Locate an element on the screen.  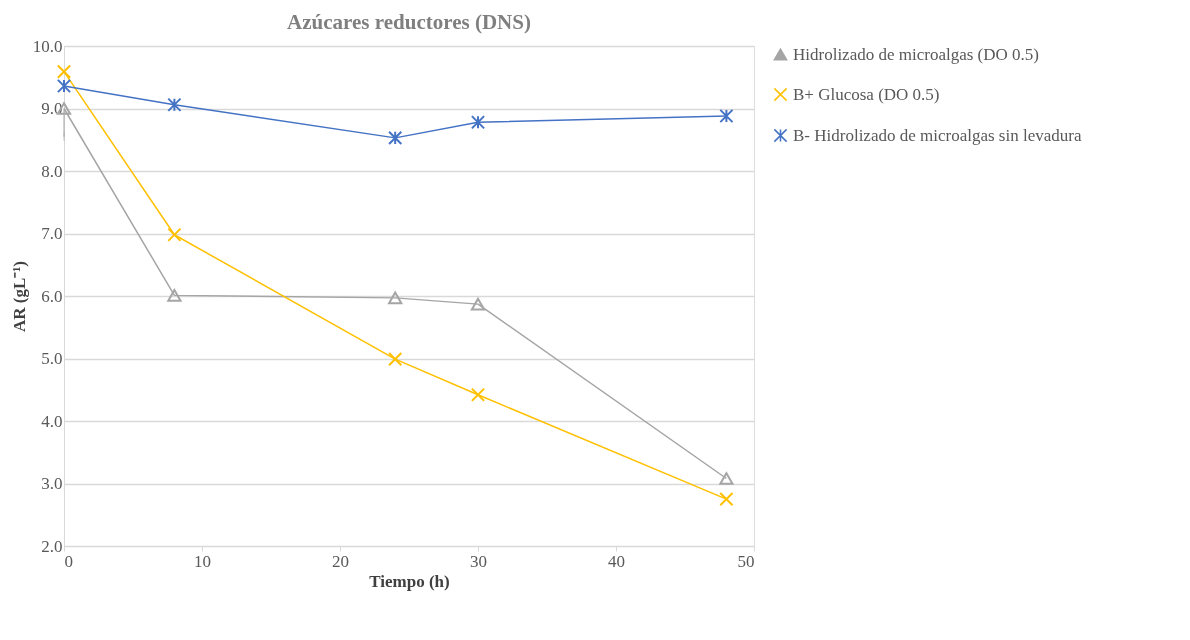
chart-title: Azúcares reductores (DNS) is located at coordinates (409, 22).